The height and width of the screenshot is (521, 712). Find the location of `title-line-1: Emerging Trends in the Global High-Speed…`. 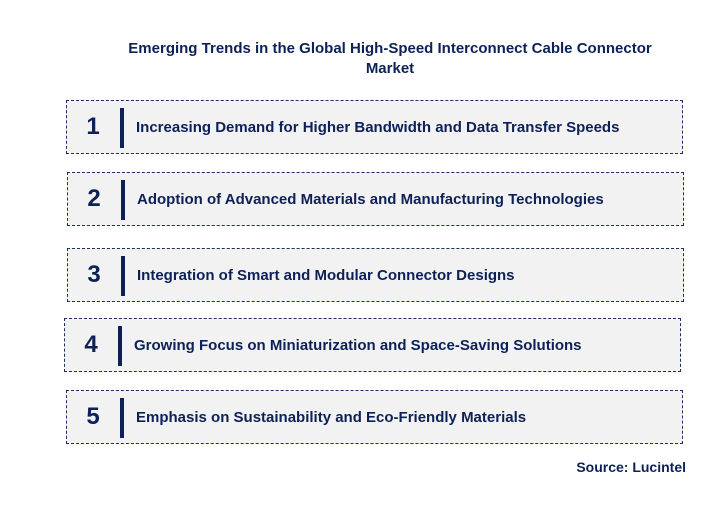

title-line-1: Emerging Trends in the Global High-Speed… is located at coordinates (390, 48).